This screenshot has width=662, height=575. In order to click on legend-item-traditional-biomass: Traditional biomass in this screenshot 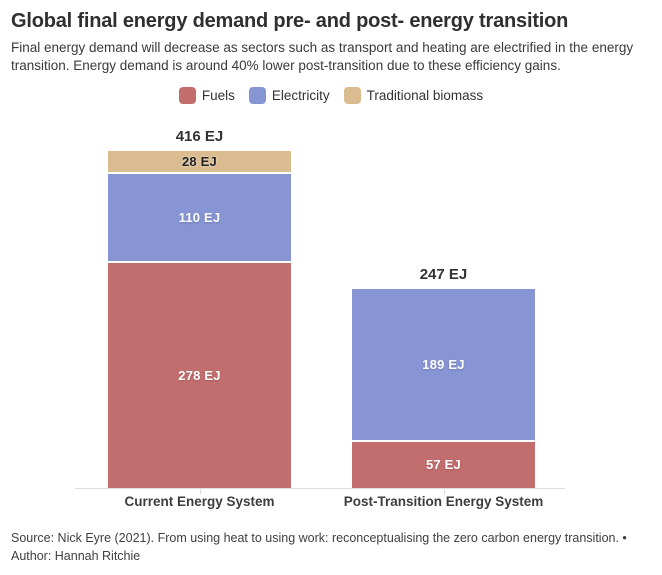, I will do `click(413, 95)`.